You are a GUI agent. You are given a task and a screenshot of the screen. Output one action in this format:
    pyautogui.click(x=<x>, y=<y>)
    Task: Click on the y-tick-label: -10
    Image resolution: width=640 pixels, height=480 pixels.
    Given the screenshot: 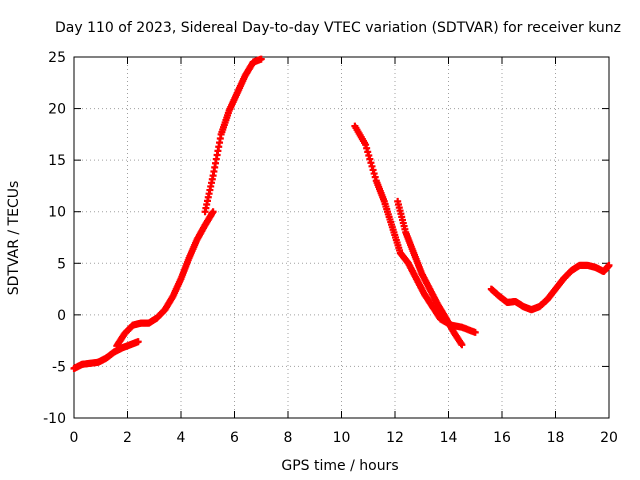 What is the action you would take?
    pyautogui.click(x=54, y=419)
    